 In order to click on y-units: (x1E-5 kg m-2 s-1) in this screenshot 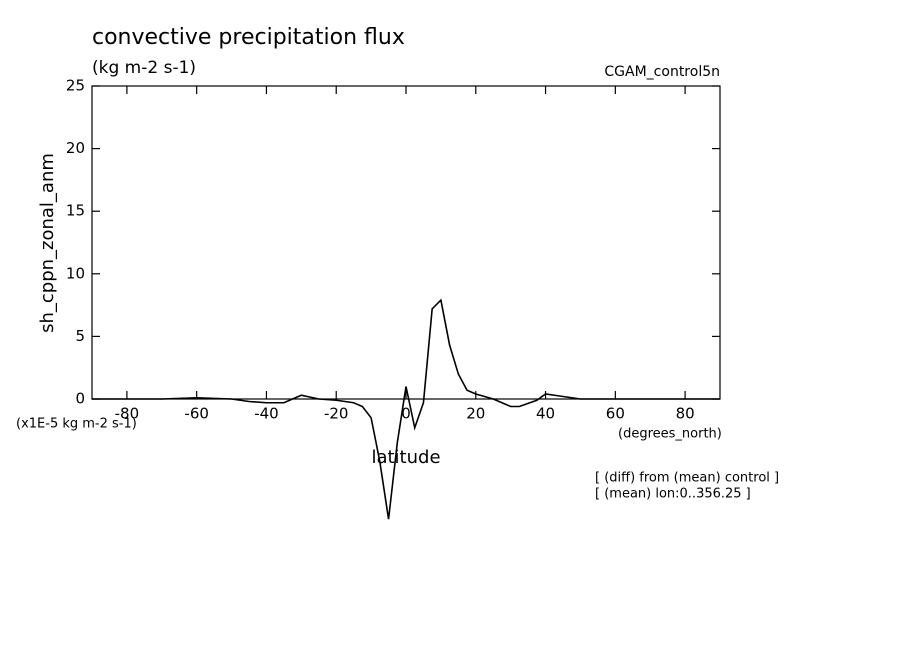, I will do `click(76, 424)`.